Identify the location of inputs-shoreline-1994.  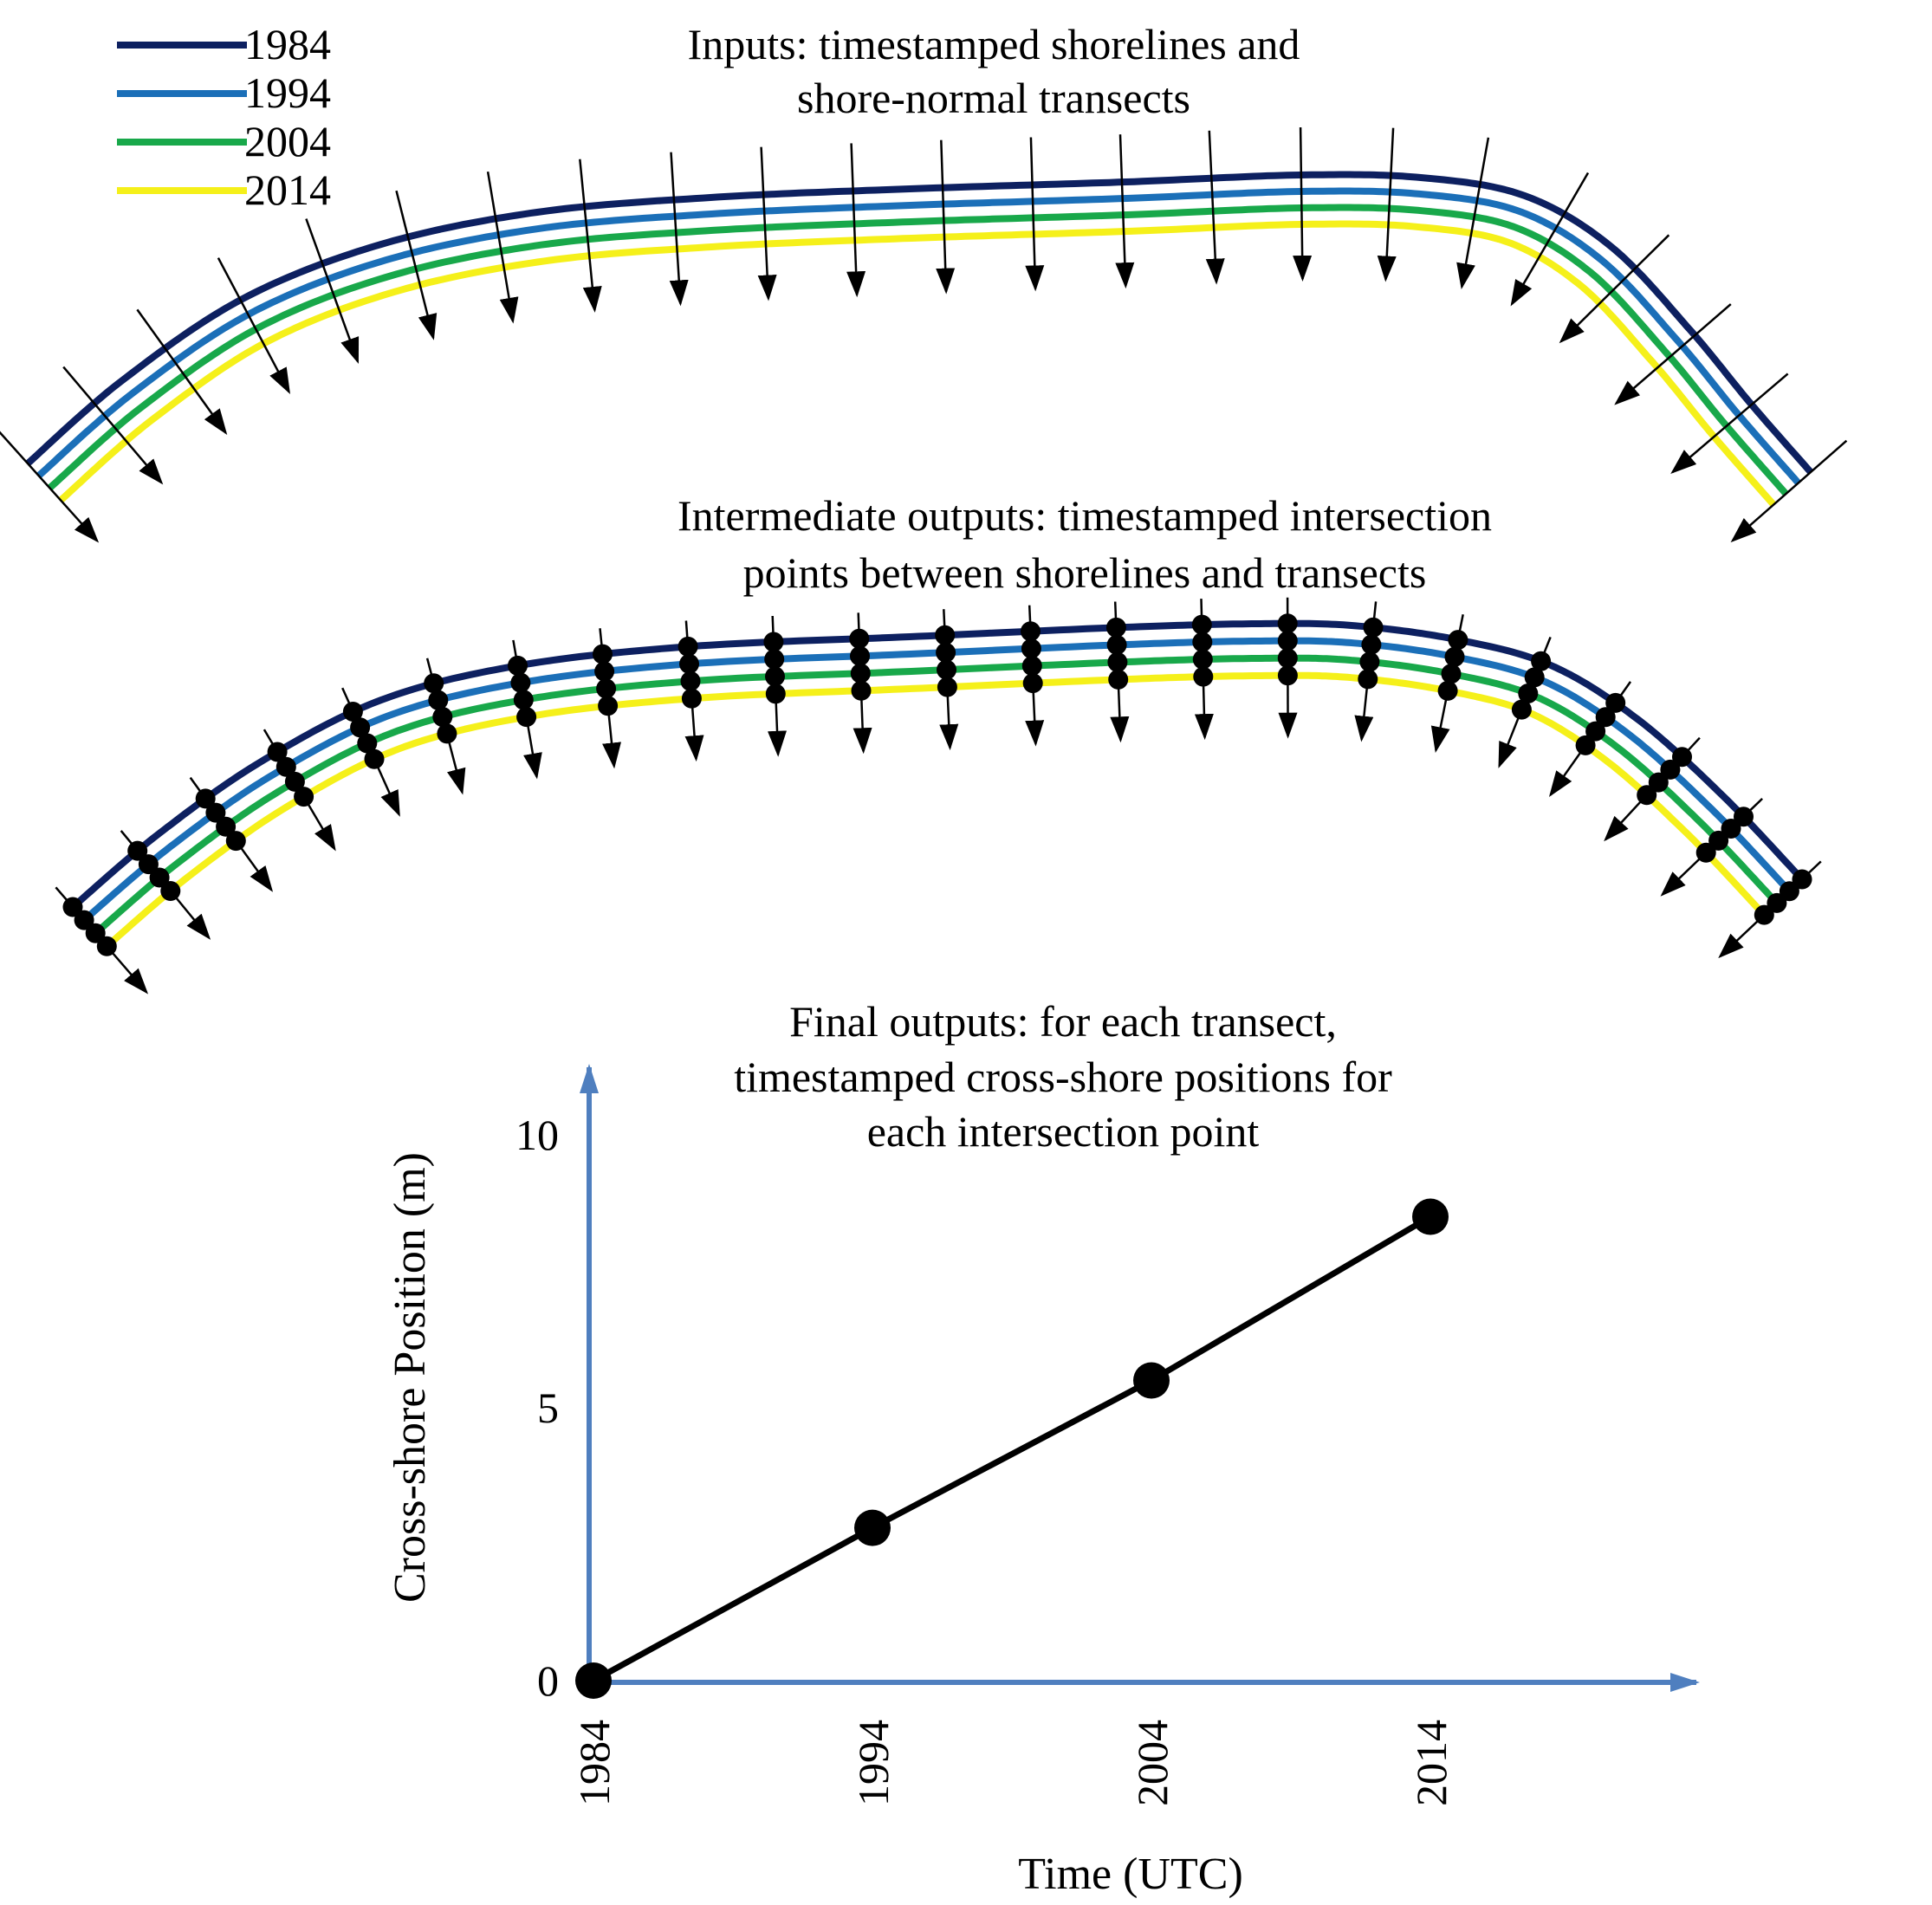
(919, 336).